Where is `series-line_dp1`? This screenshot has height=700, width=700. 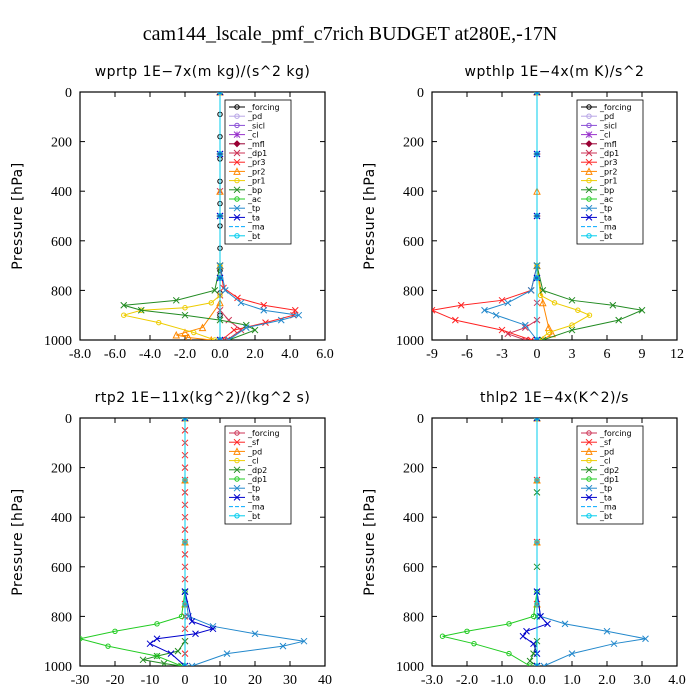
series-line_dp1 is located at coordinates (522, 216).